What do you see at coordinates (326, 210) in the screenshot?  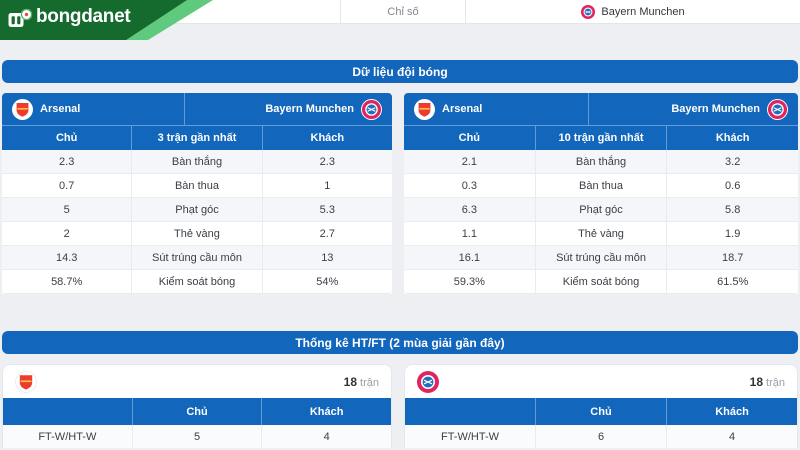 I see `stat-away-value: 5.3` at bounding box center [326, 210].